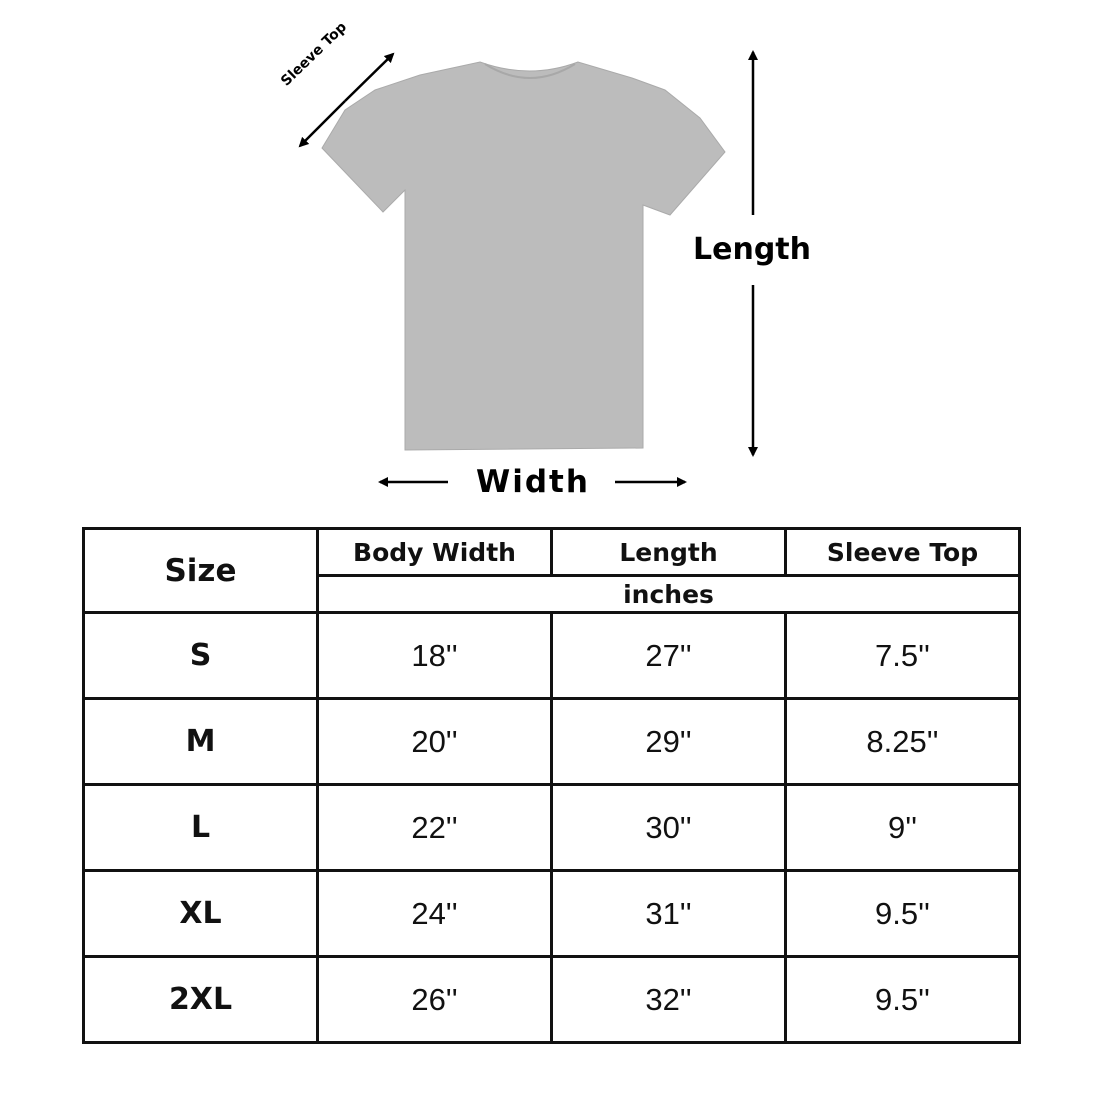 The height and width of the screenshot is (1100, 1100). What do you see at coordinates (434, 913) in the screenshot?
I see `body-width-cell: 24''` at bounding box center [434, 913].